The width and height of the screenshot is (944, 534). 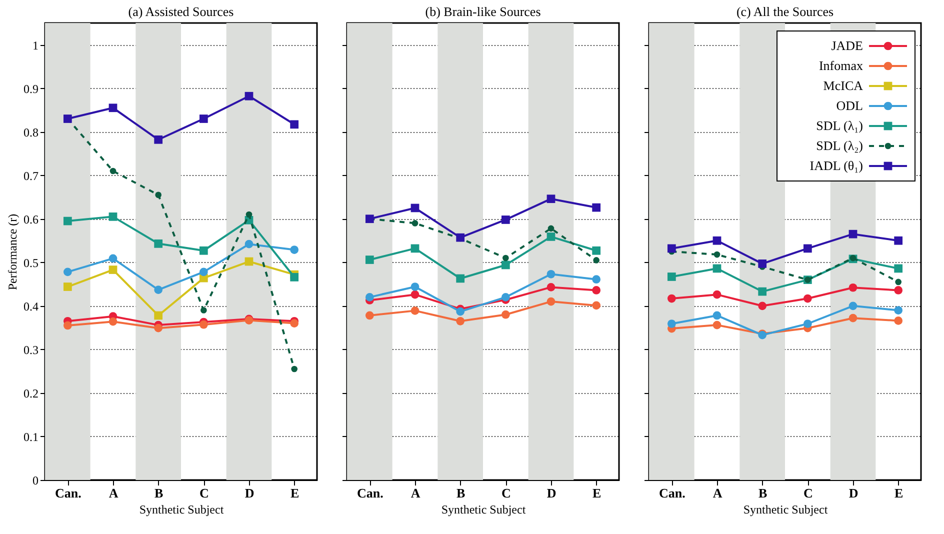 I want to click on y-tick-label: 0.1, so click(x=31, y=437).